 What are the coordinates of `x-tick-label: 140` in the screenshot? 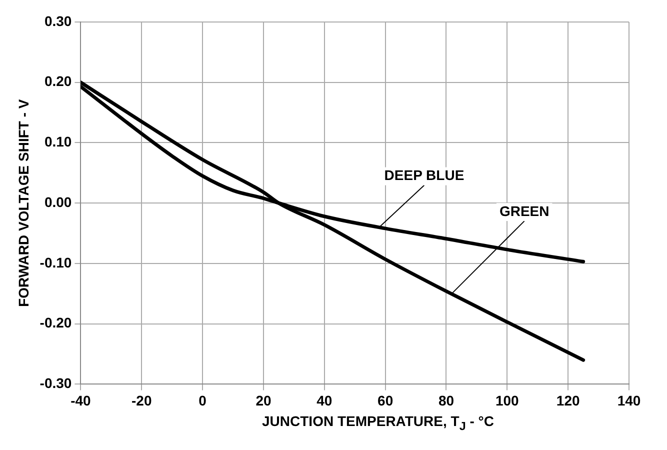 It's located at (629, 400).